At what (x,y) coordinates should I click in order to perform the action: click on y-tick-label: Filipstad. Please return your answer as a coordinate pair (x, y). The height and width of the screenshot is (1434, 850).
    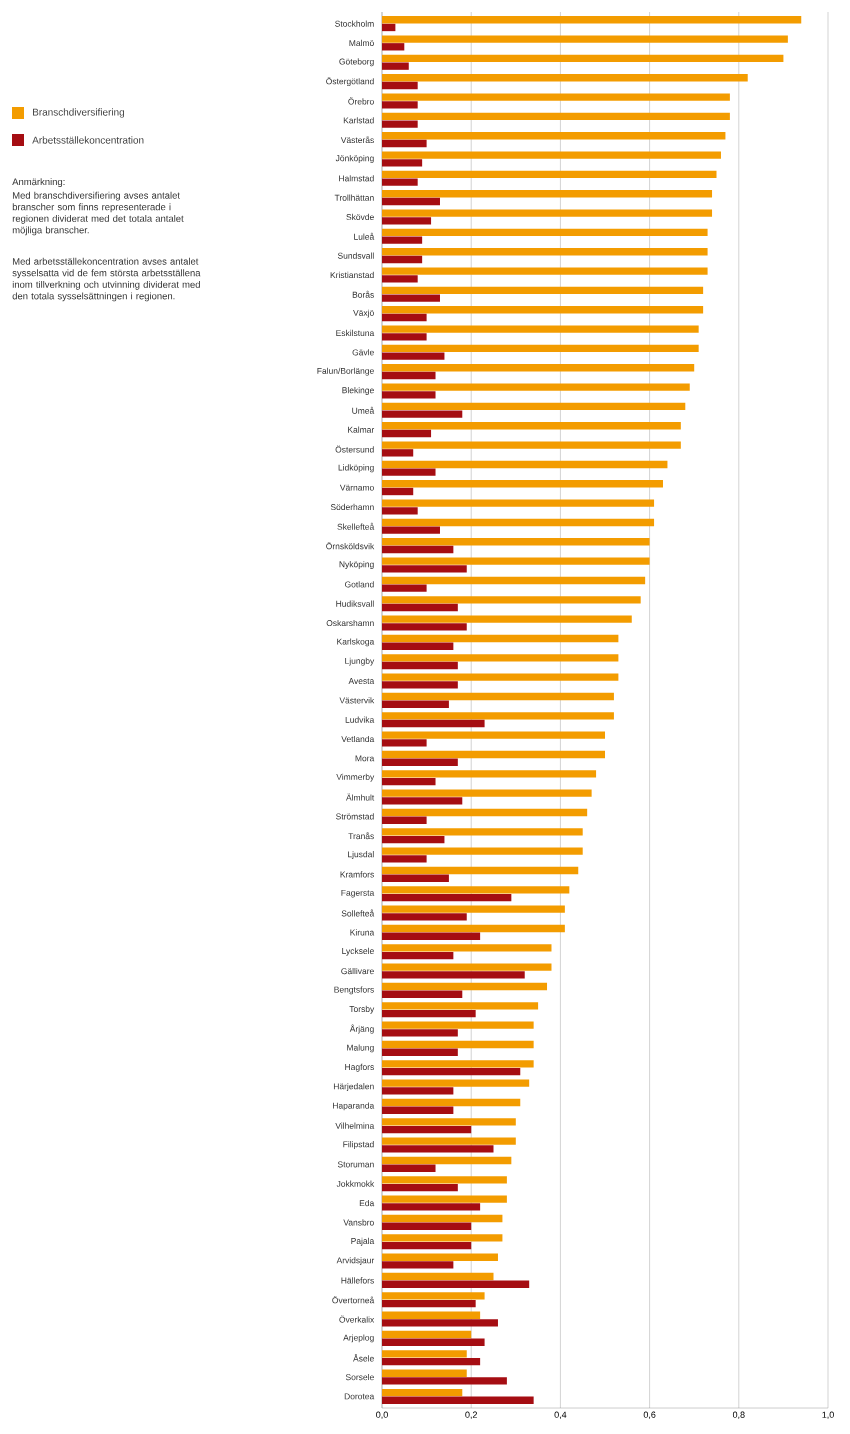
    Looking at the image, I should click on (358, 1145).